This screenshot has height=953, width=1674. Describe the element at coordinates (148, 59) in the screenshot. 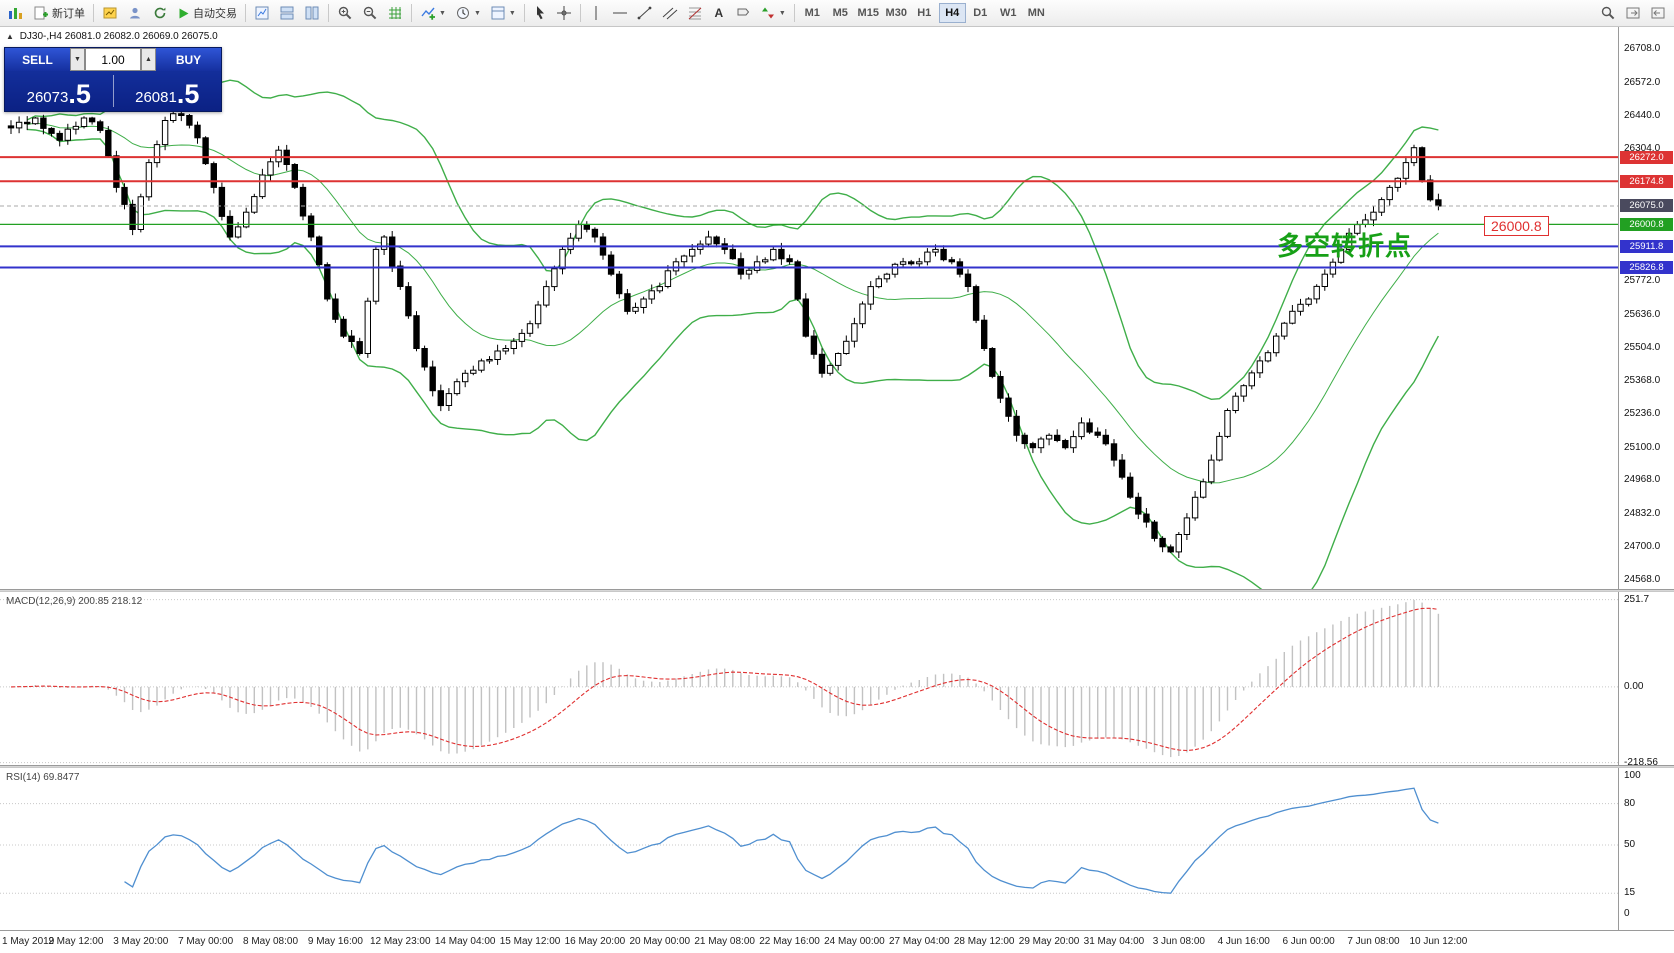

I see `volume-increase-button: ▲` at that location.